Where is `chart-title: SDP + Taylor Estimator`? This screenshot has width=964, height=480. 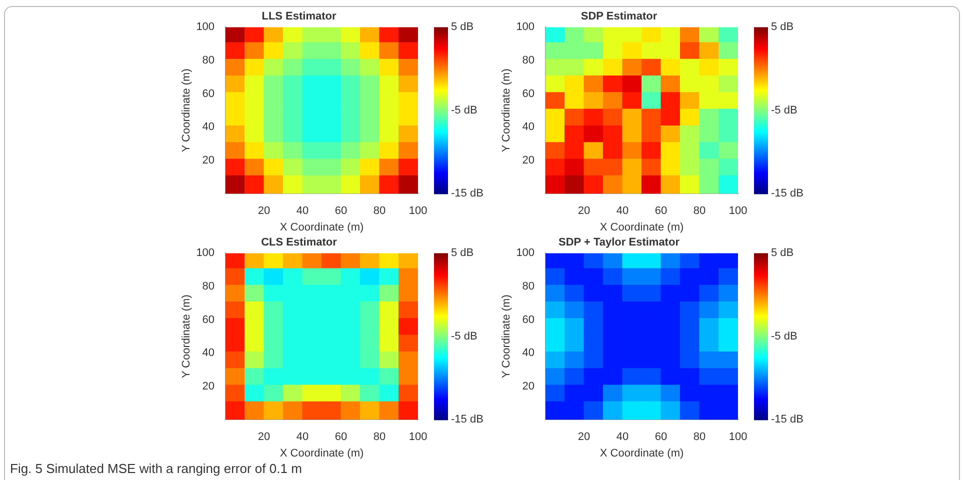
chart-title: SDP + Taylor Estimator is located at coordinates (619, 242).